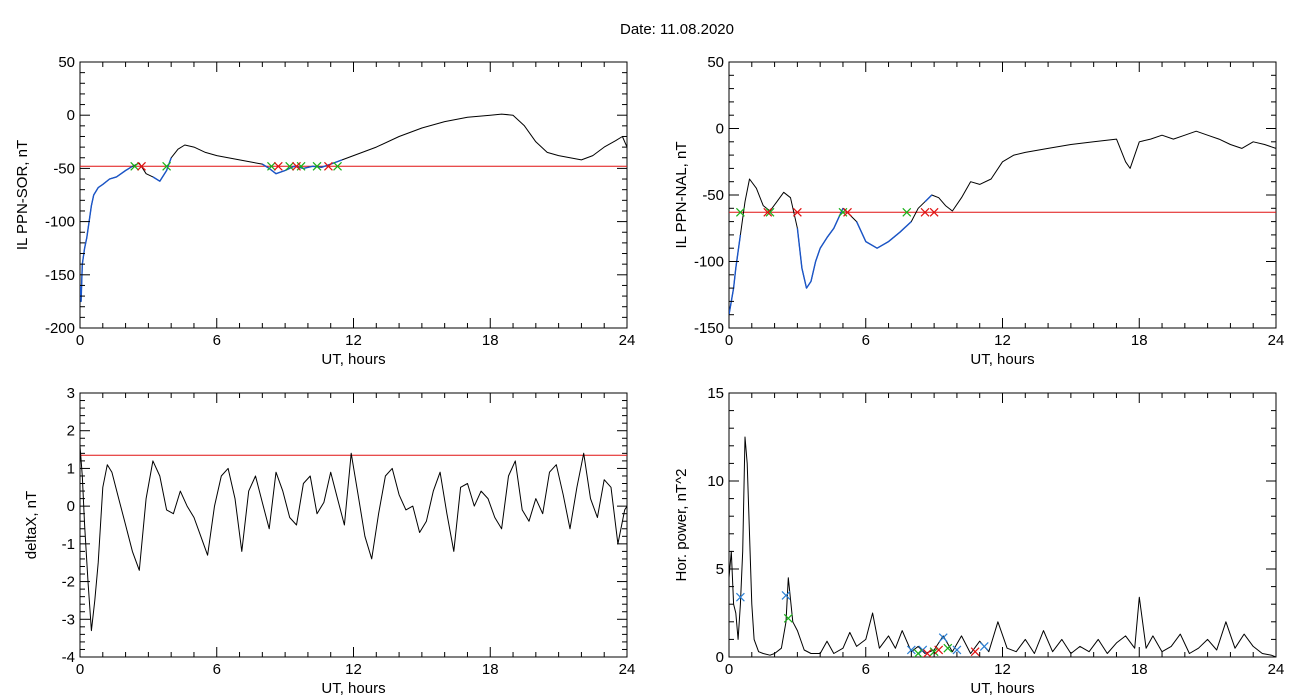  I want to click on y-axis-label: IL PPN-NAL, nT, so click(681, 195).